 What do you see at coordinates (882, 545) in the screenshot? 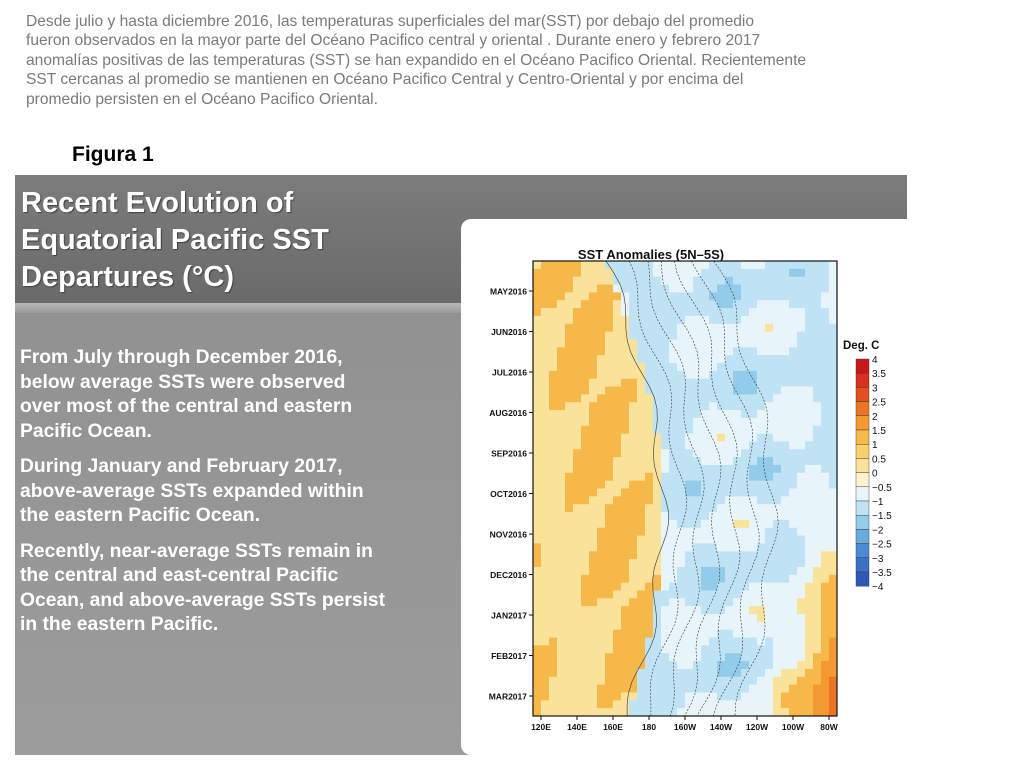
I see `colorbar-label: −2.5` at bounding box center [882, 545].